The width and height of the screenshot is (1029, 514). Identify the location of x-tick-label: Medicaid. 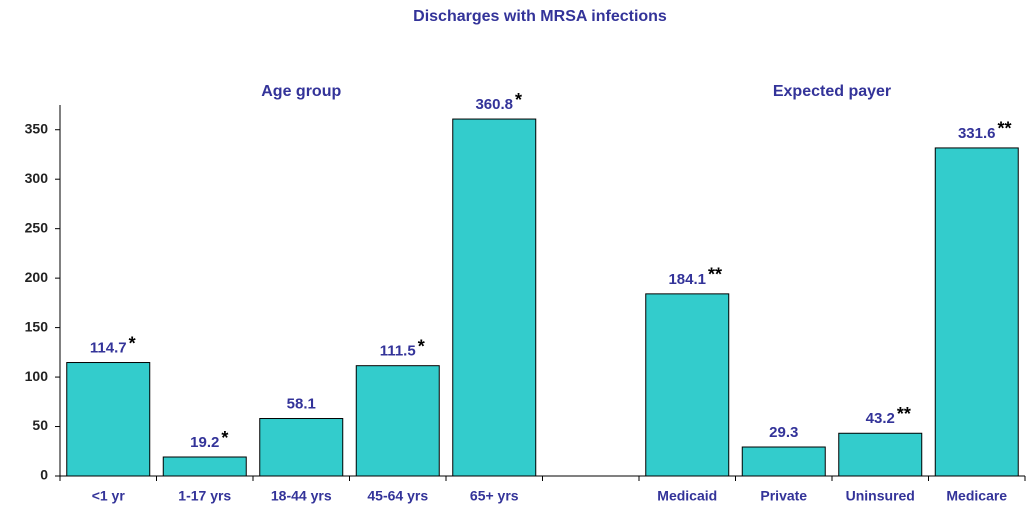
(687, 496).